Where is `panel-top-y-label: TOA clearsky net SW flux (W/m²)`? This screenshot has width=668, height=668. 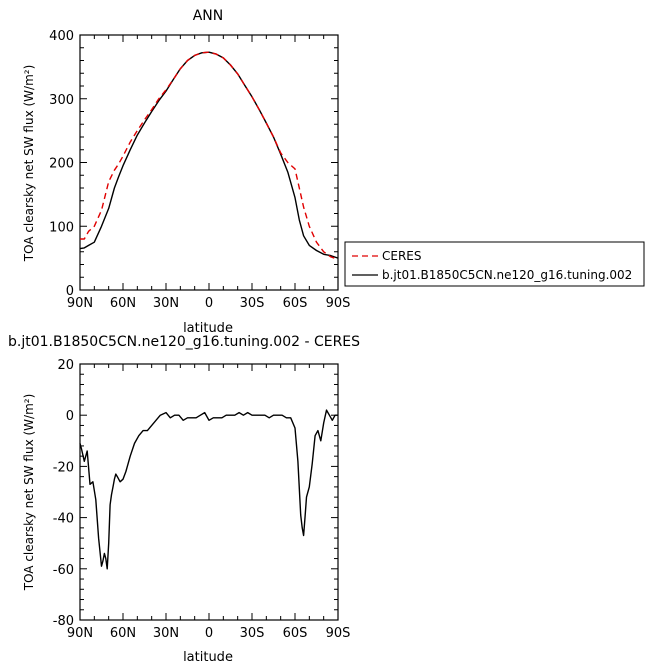 panel-top-y-label: TOA clearsky net SW flux (W/m²) is located at coordinates (29, 164).